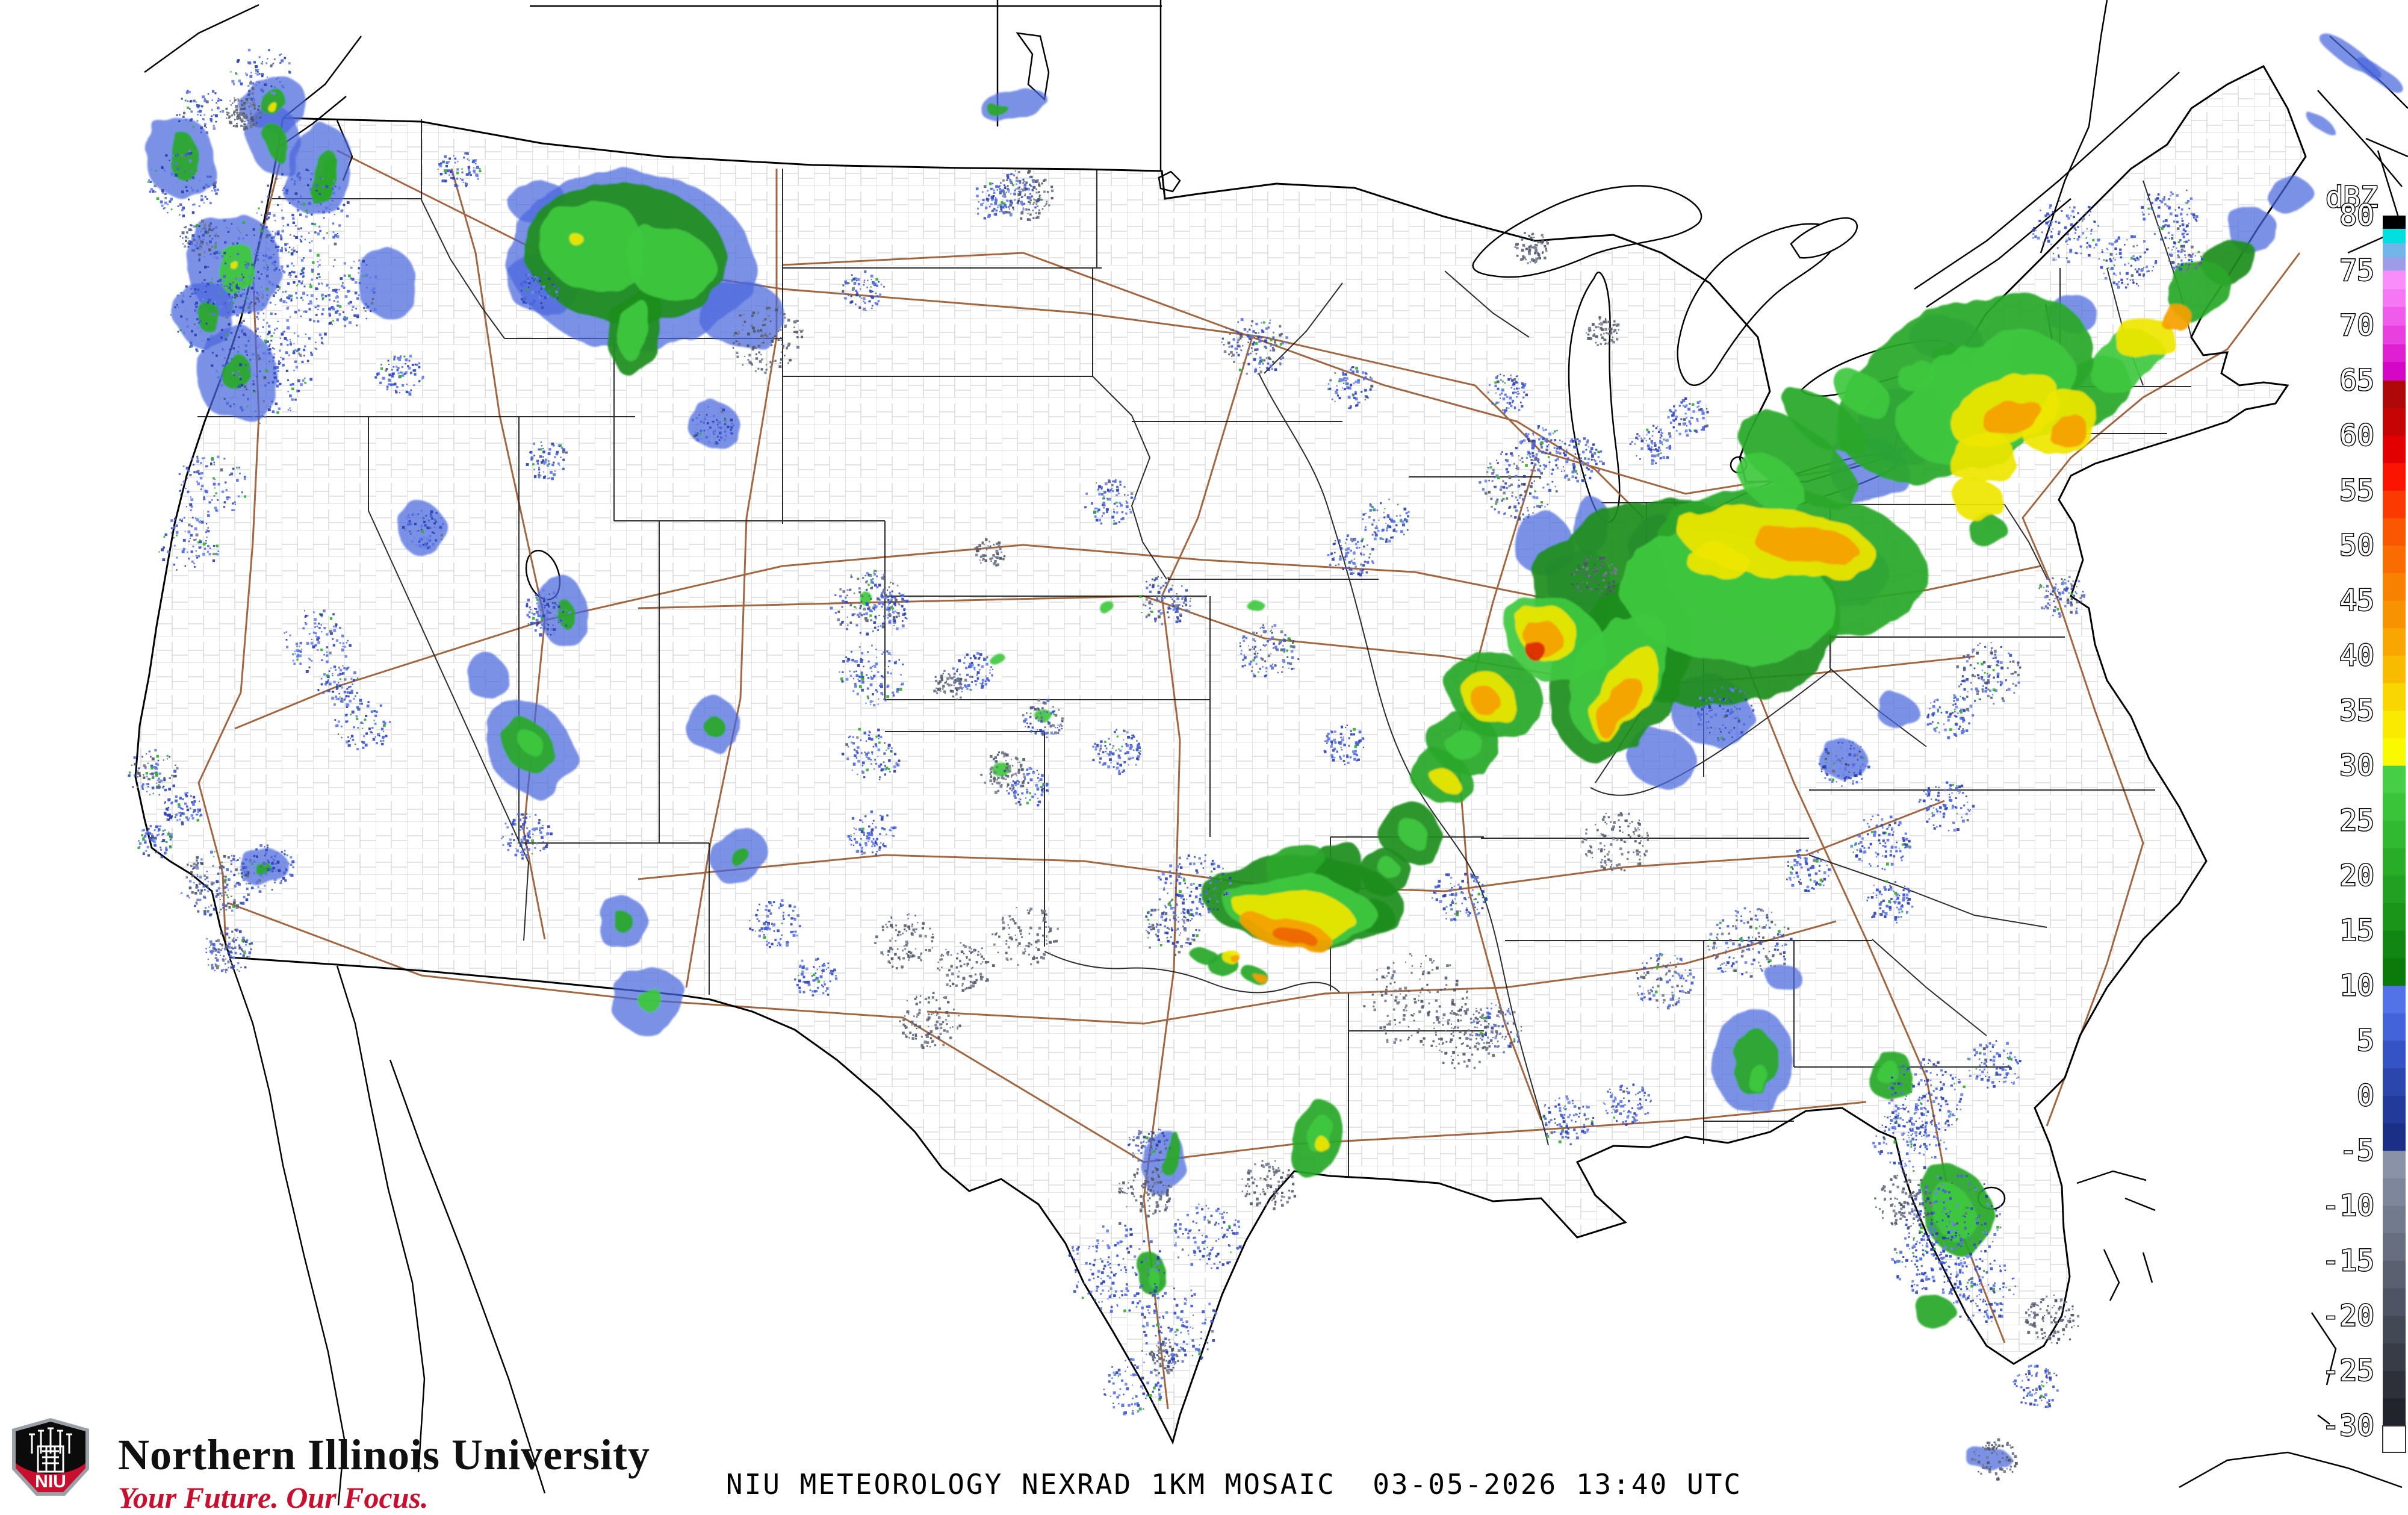  What do you see at coordinates (2356, 270) in the screenshot?
I see `colorbar-tick-label: 75` at bounding box center [2356, 270].